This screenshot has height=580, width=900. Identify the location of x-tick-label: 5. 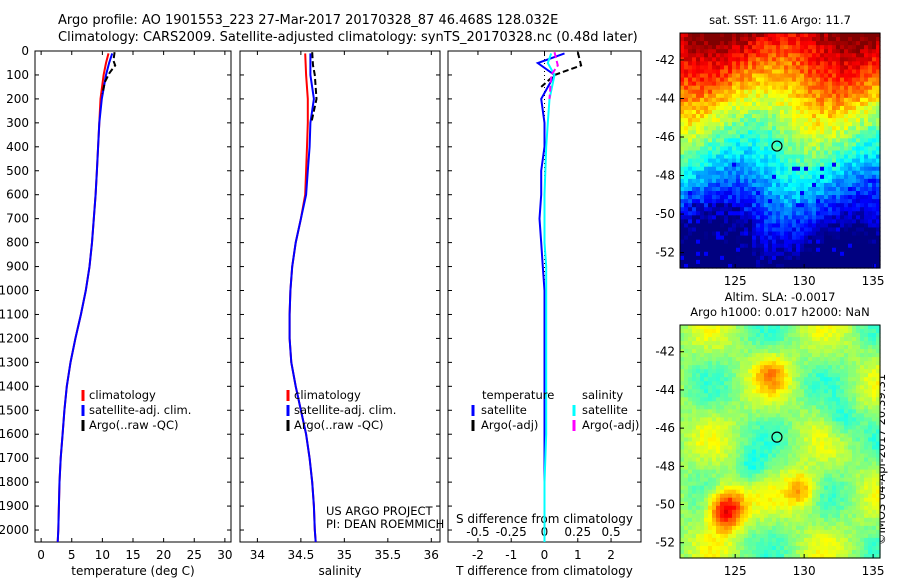
(72, 555).